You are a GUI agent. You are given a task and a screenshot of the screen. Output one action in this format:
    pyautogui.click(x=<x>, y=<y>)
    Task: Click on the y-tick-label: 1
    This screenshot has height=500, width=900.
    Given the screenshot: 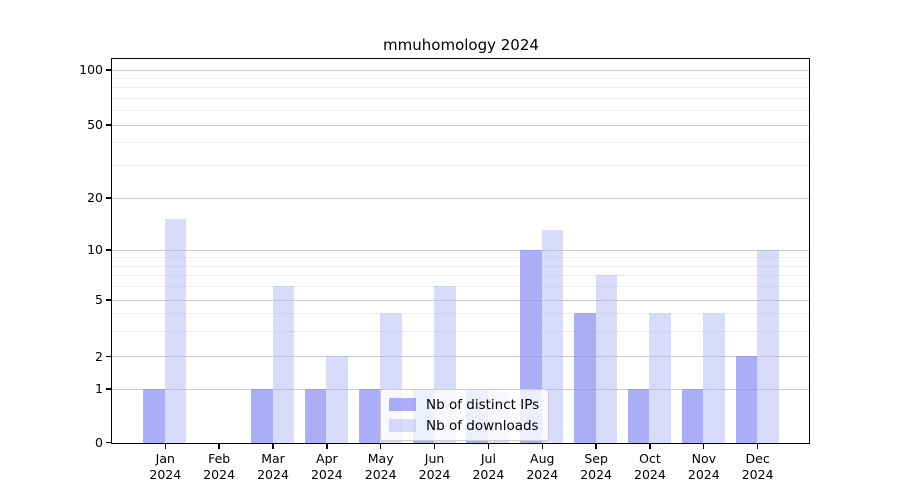 What is the action you would take?
    pyautogui.click(x=99, y=388)
    